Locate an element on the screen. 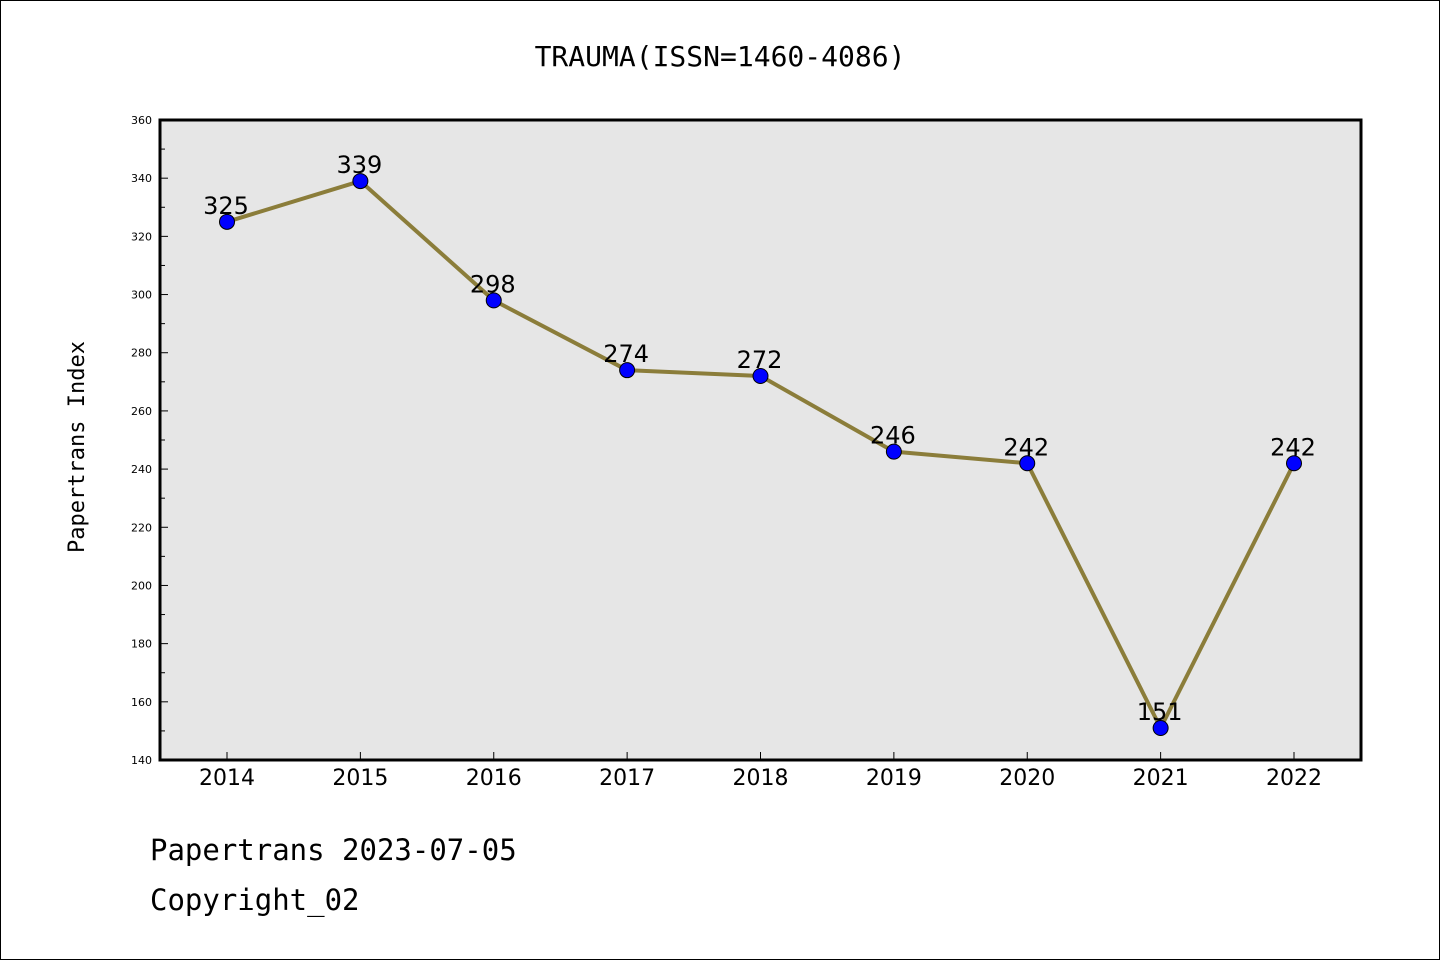  y-tick-label: 260 is located at coordinates (141, 411).